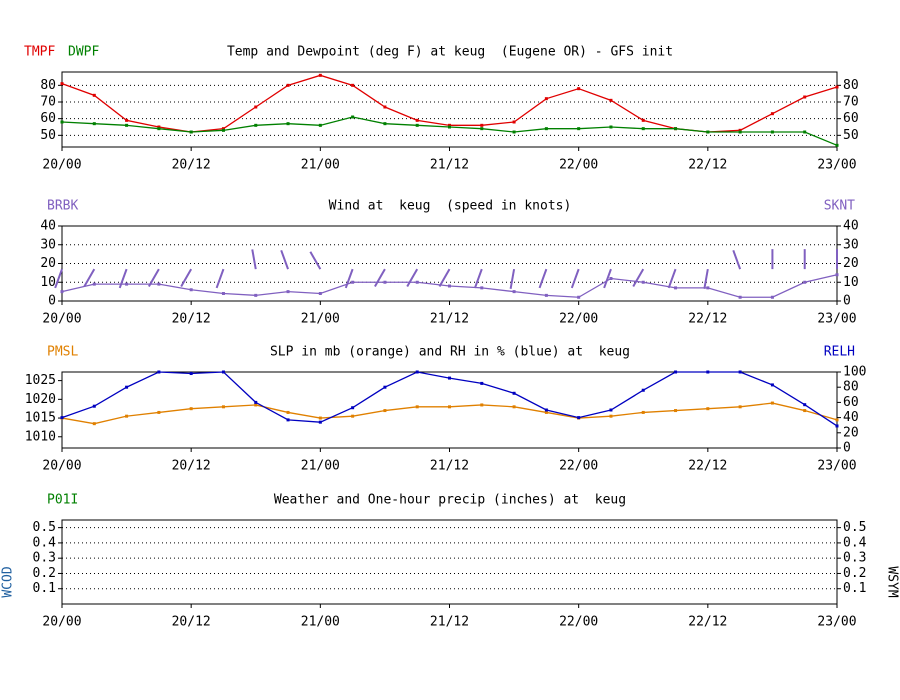 This screenshot has width=900, height=700. I want to click on y-tick-label: 60, so click(48, 118).